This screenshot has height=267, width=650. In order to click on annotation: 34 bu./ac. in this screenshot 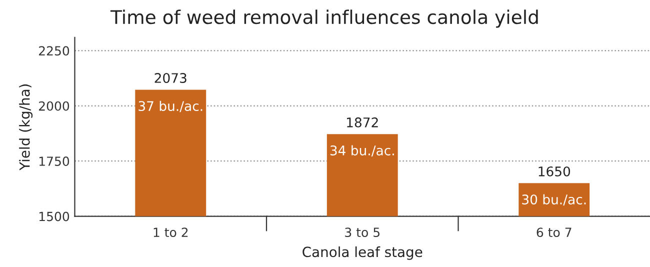, I will do `click(362, 150)`.